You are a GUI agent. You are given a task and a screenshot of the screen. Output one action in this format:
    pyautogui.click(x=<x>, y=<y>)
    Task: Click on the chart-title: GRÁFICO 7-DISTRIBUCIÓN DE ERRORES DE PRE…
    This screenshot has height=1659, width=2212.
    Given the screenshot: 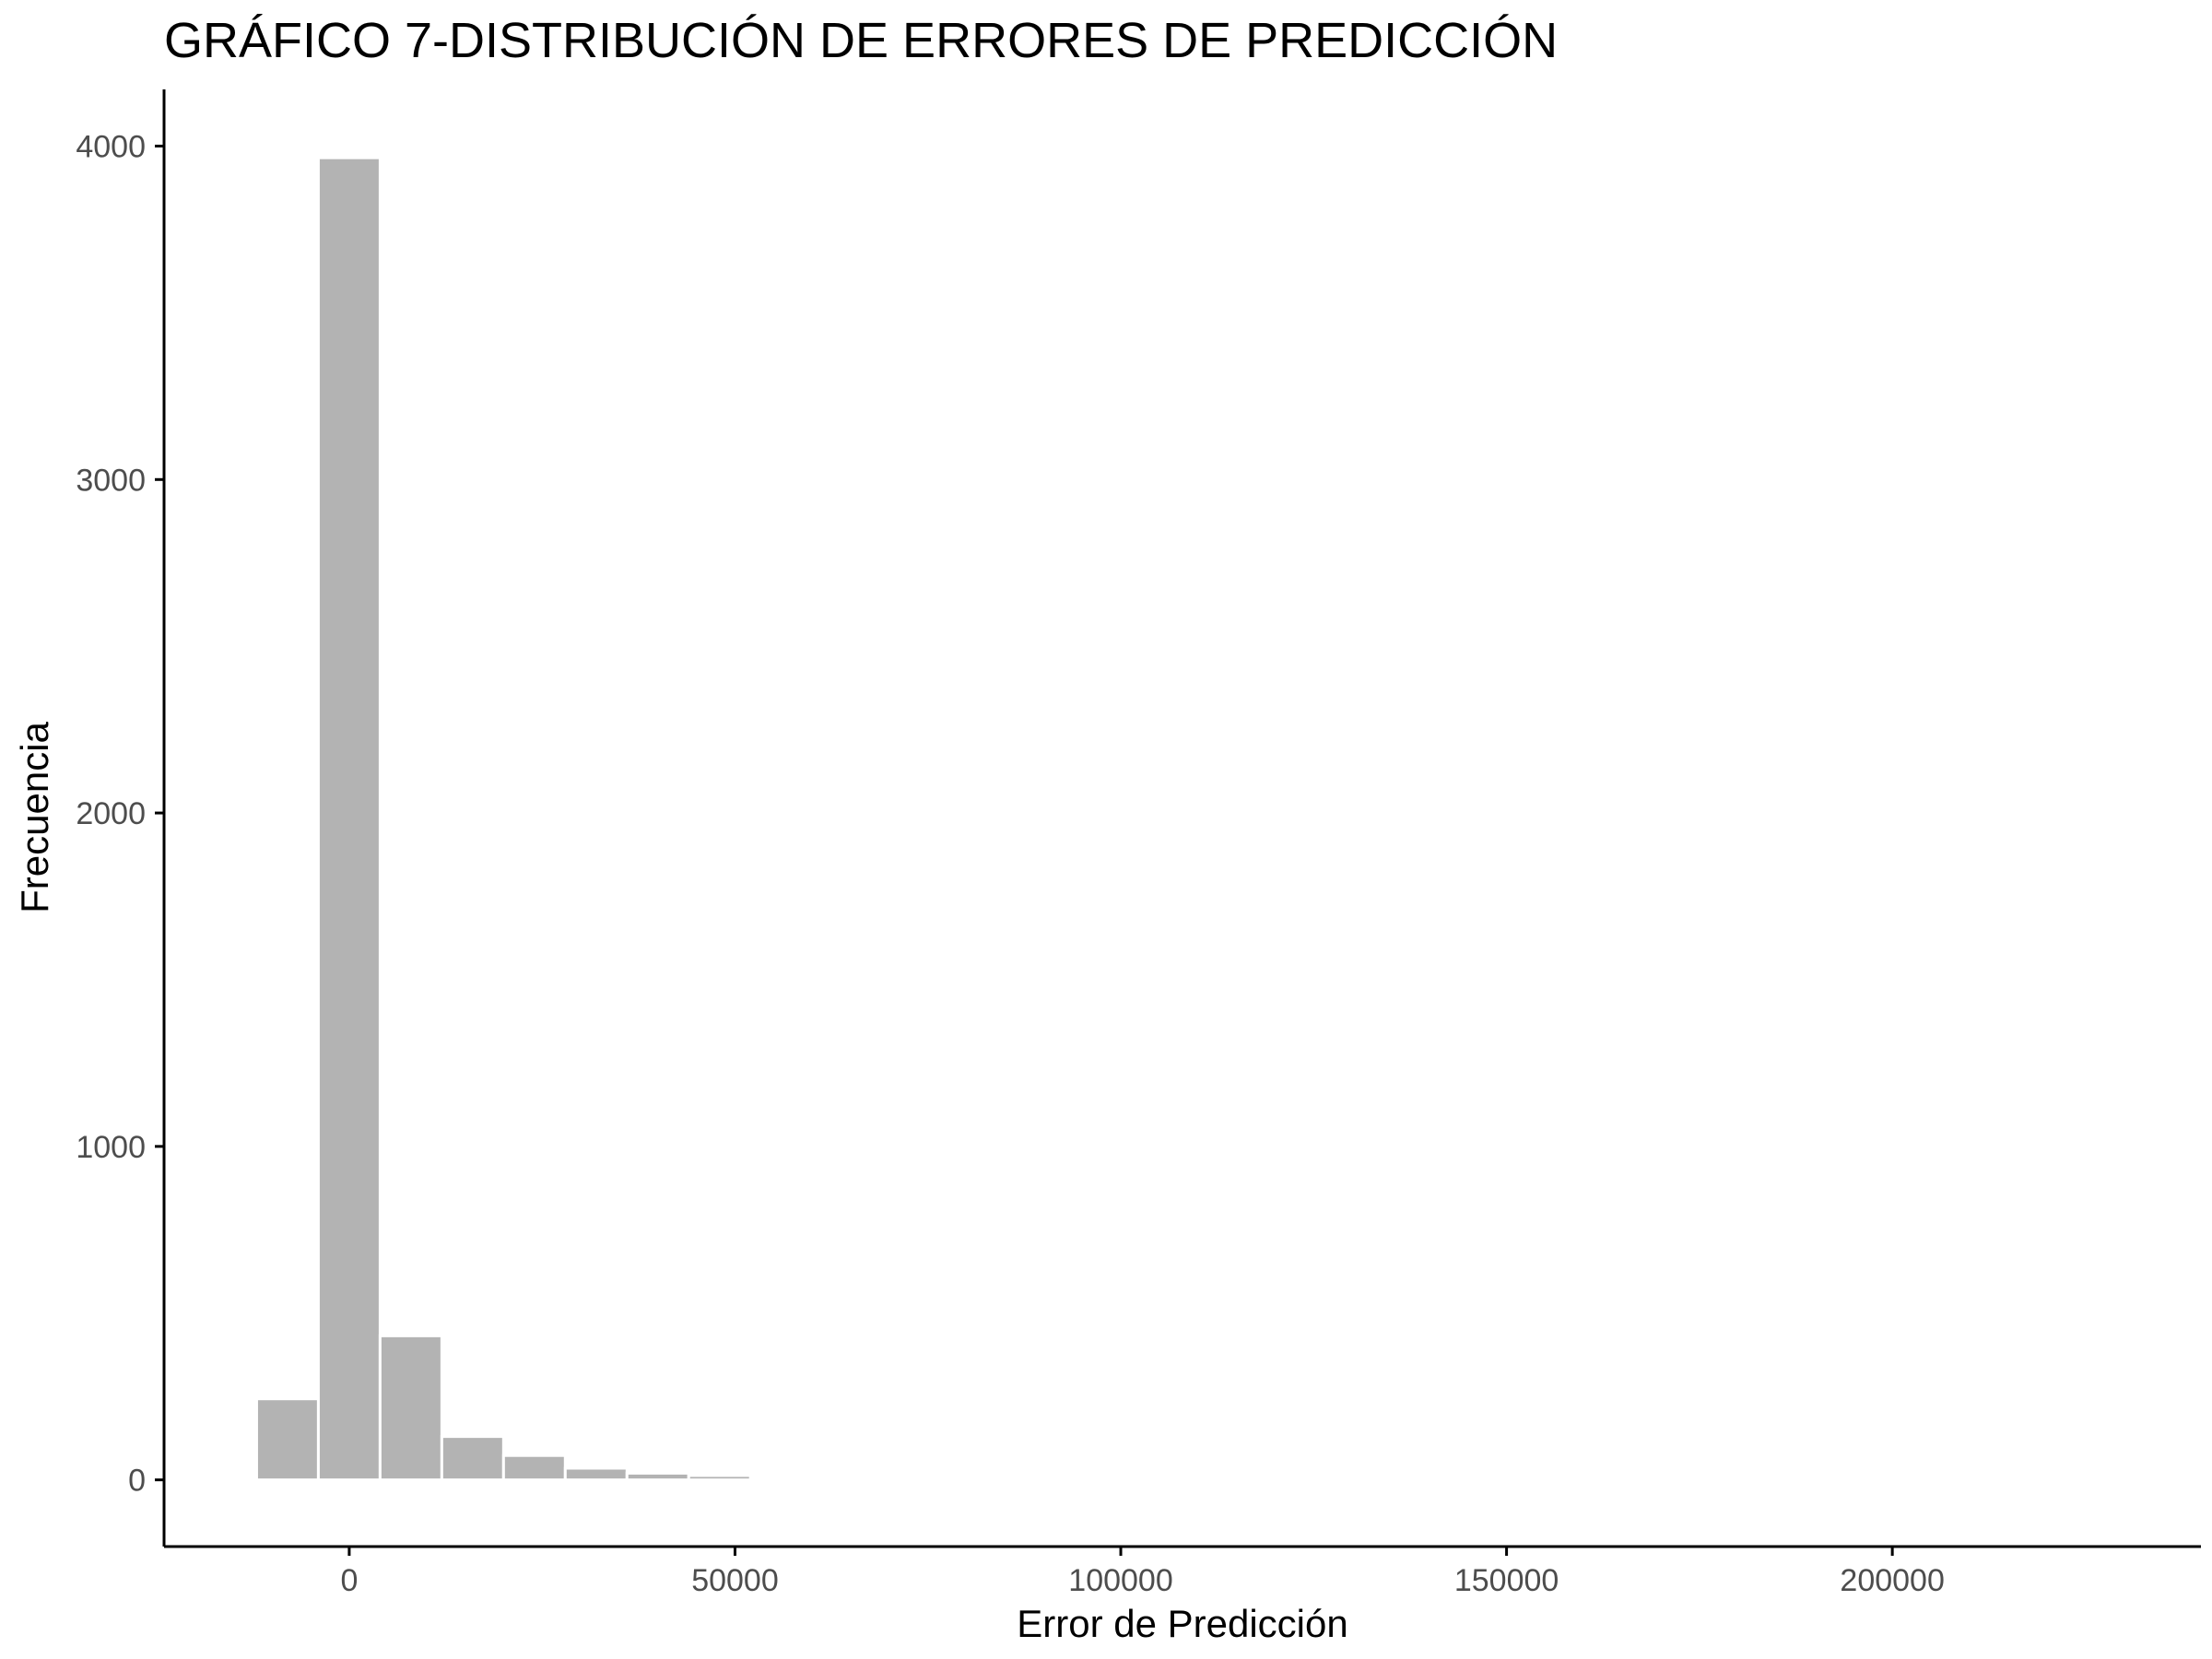 What is the action you would take?
    pyautogui.click(x=861, y=40)
    